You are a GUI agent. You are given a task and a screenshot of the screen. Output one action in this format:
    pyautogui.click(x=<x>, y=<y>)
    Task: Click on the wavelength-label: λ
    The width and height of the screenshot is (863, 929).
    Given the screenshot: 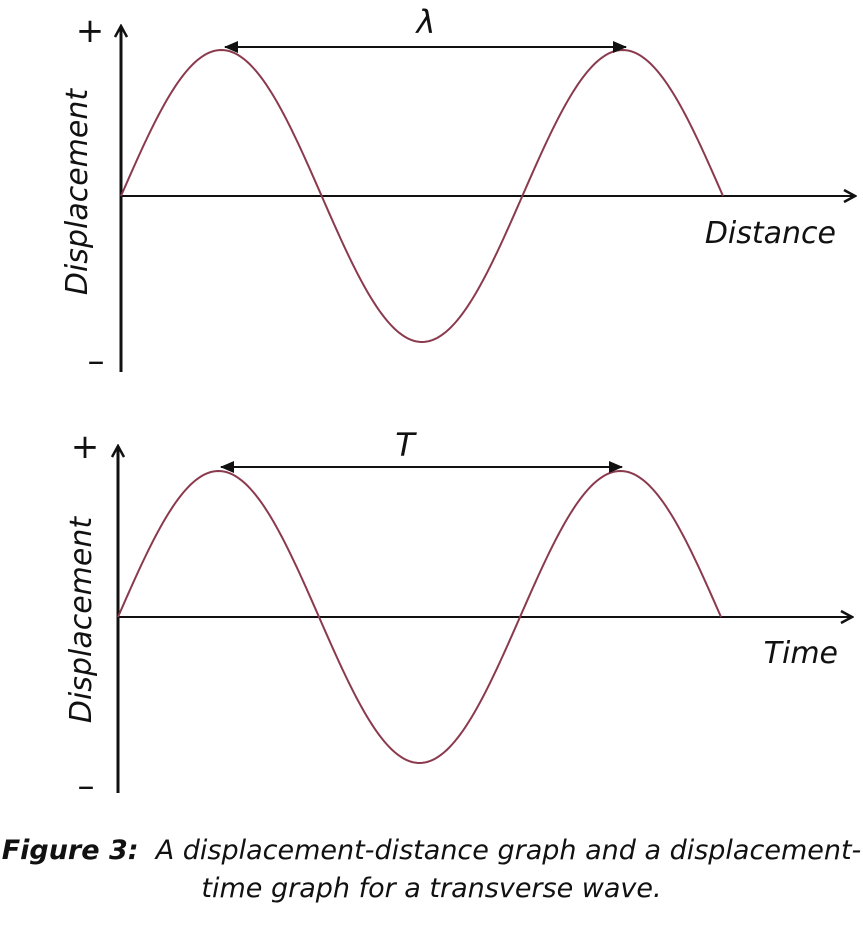 What is the action you would take?
    pyautogui.click(x=425, y=22)
    